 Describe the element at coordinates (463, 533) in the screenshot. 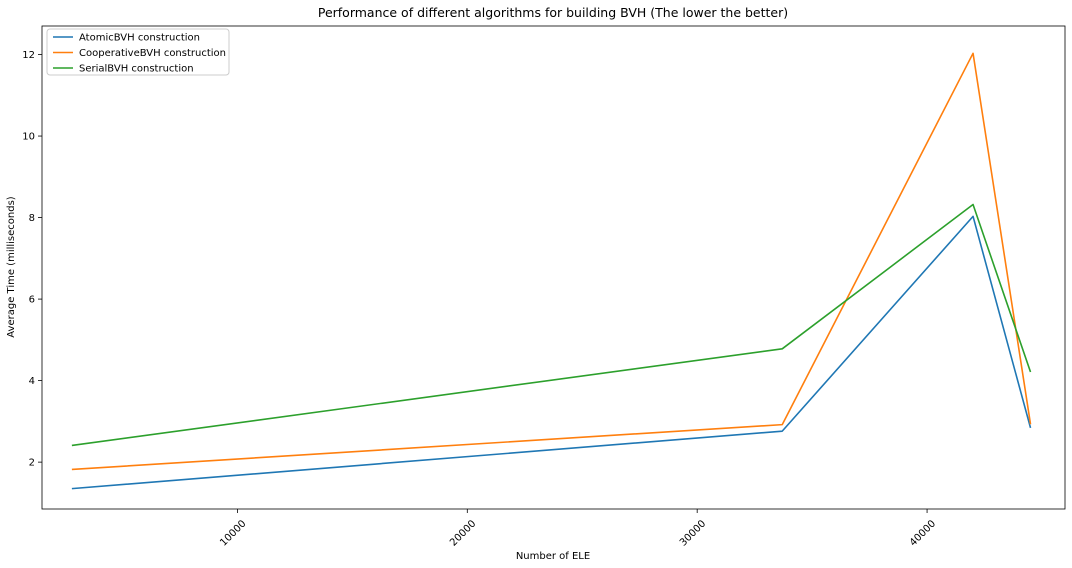

I see `x-tick-label: 20000` at that location.